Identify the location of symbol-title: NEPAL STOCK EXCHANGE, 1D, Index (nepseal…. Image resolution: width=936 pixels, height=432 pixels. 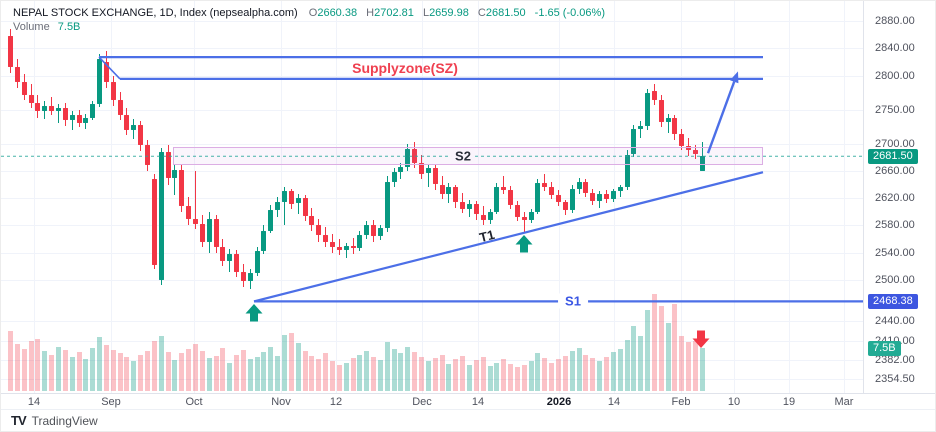
(155, 13).